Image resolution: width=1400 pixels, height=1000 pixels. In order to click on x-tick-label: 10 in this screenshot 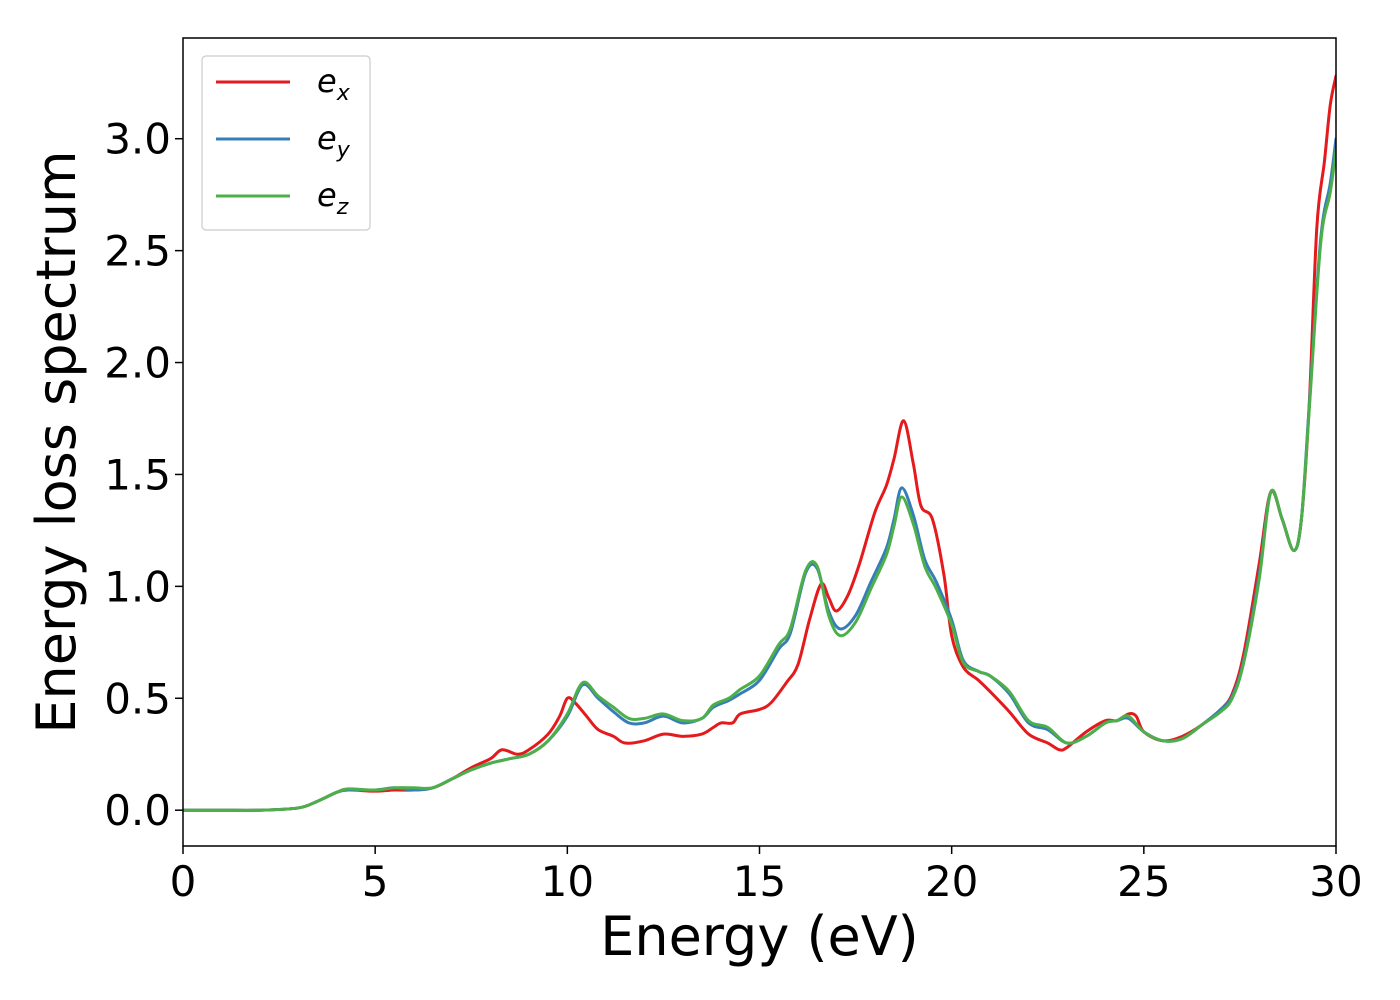, I will do `click(567, 881)`.